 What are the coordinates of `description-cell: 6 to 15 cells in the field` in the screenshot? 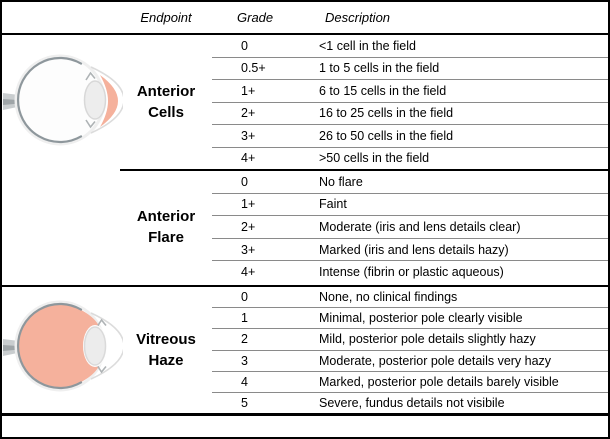 It's located at (383, 90).